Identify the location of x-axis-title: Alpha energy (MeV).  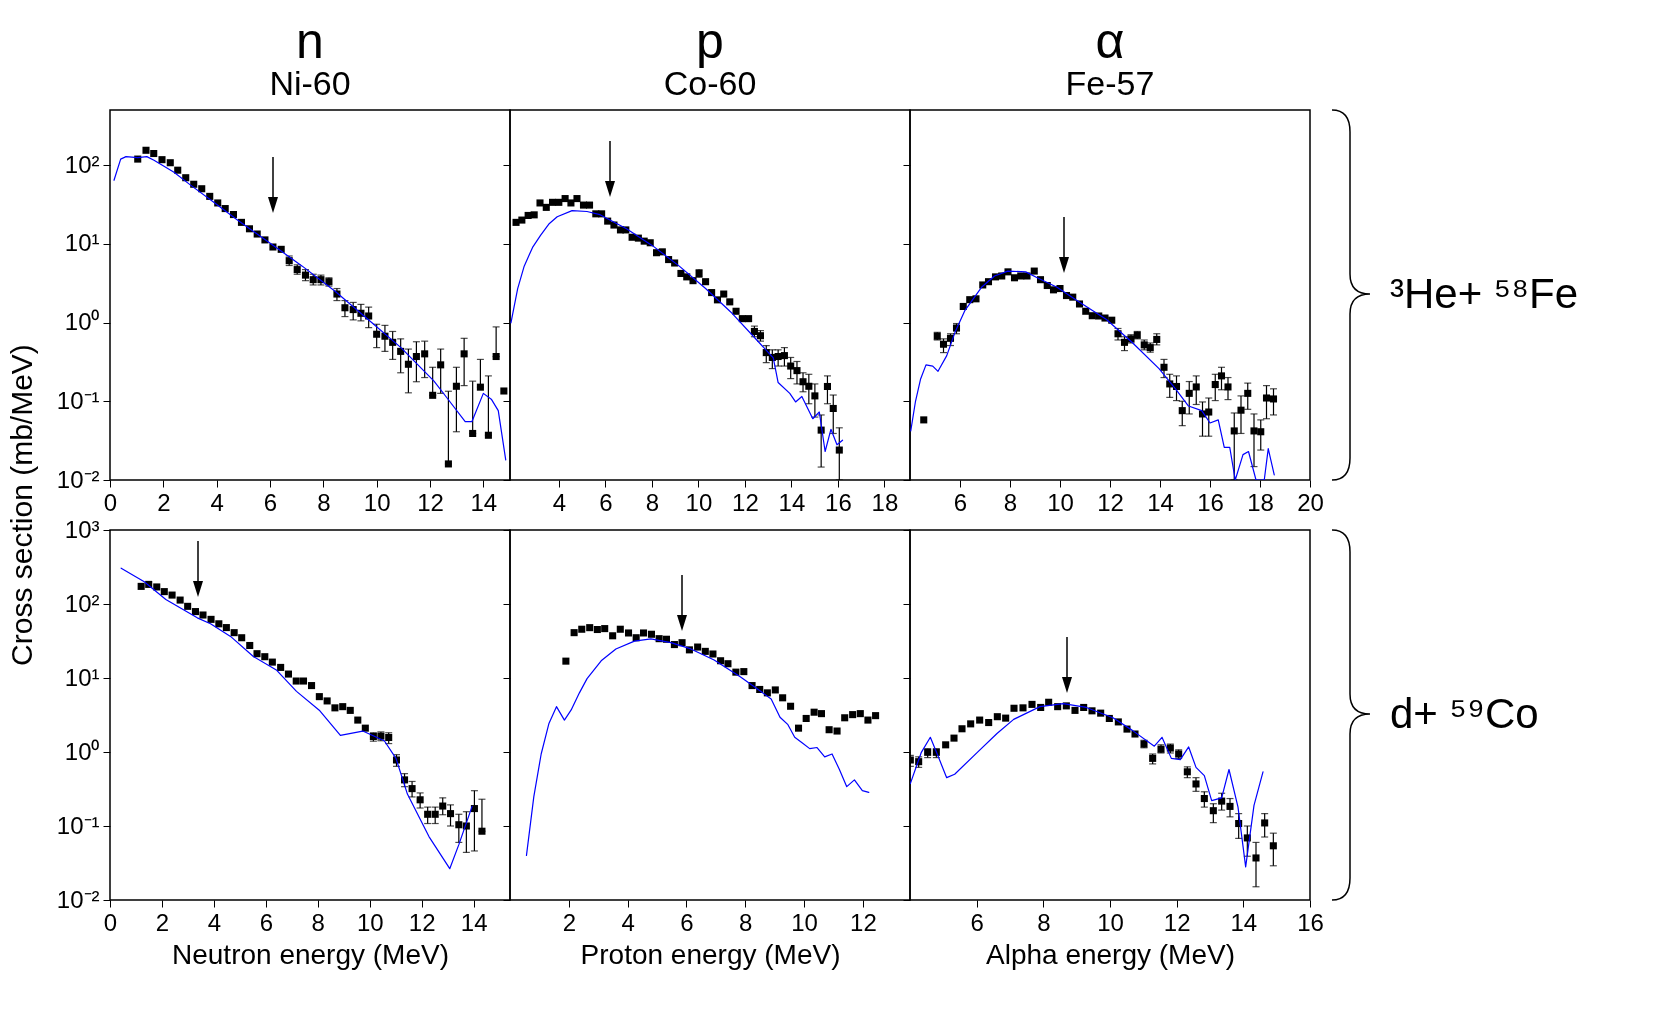
(1110, 954).